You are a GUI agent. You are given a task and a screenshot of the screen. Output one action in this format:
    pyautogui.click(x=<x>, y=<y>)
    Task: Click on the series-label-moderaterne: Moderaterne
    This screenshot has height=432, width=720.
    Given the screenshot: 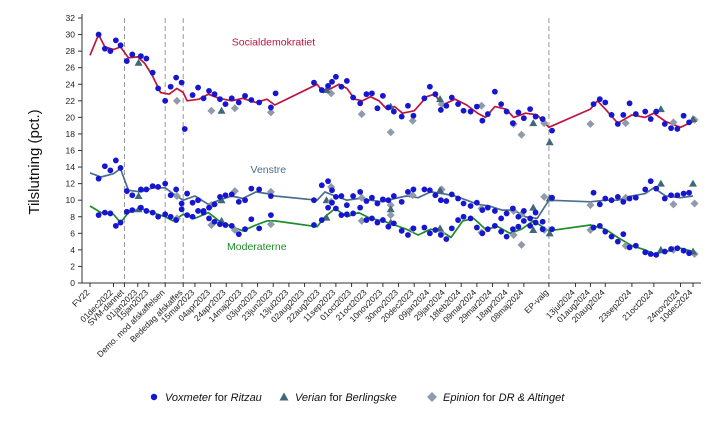 What is the action you would take?
    pyautogui.click(x=257, y=247)
    